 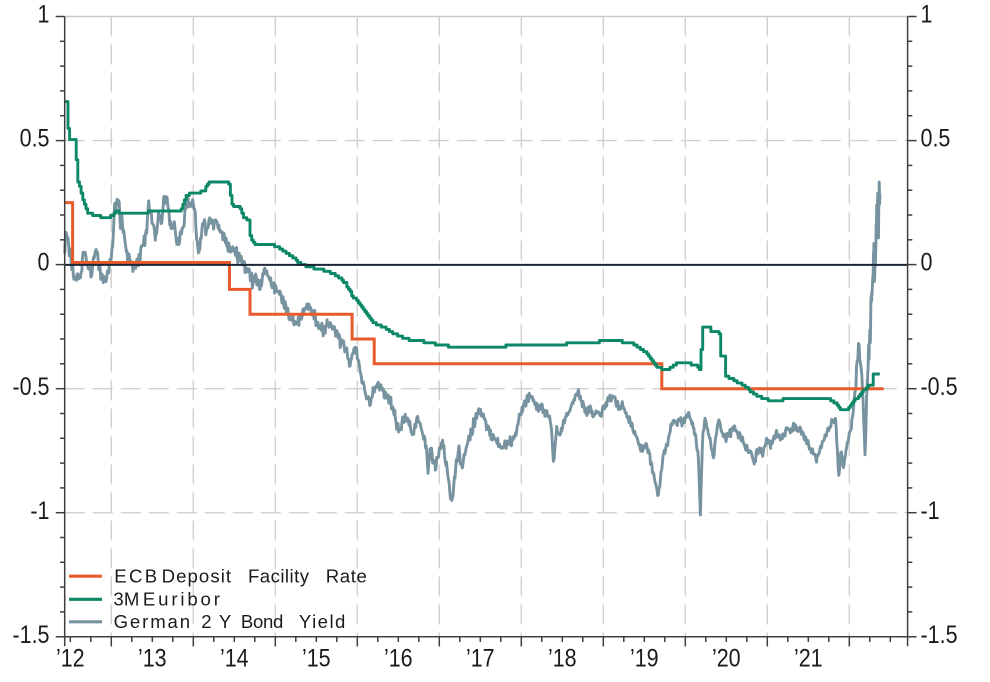 What do you see at coordinates (398, 658) in the screenshot?
I see `svg-text: ’16` at bounding box center [398, 658].